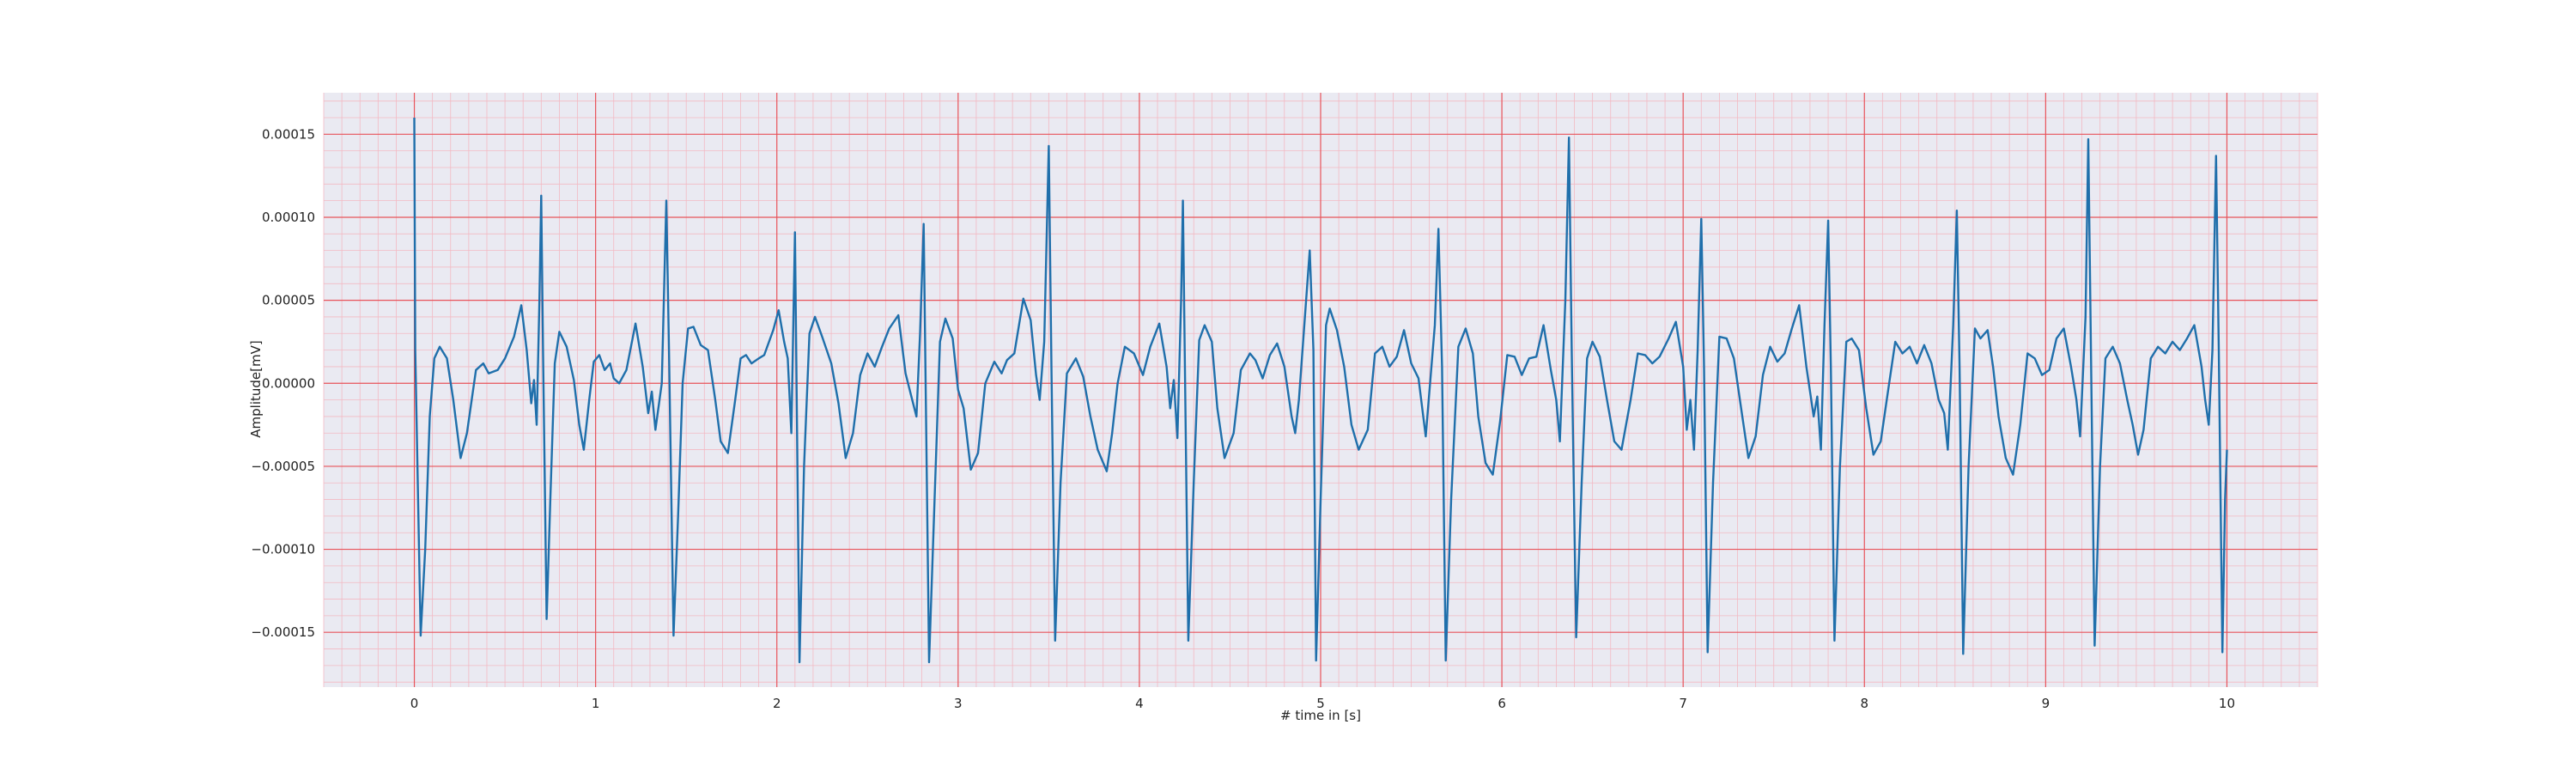  I want to click on y-tick-label: 0.00000, so click(289, 383).